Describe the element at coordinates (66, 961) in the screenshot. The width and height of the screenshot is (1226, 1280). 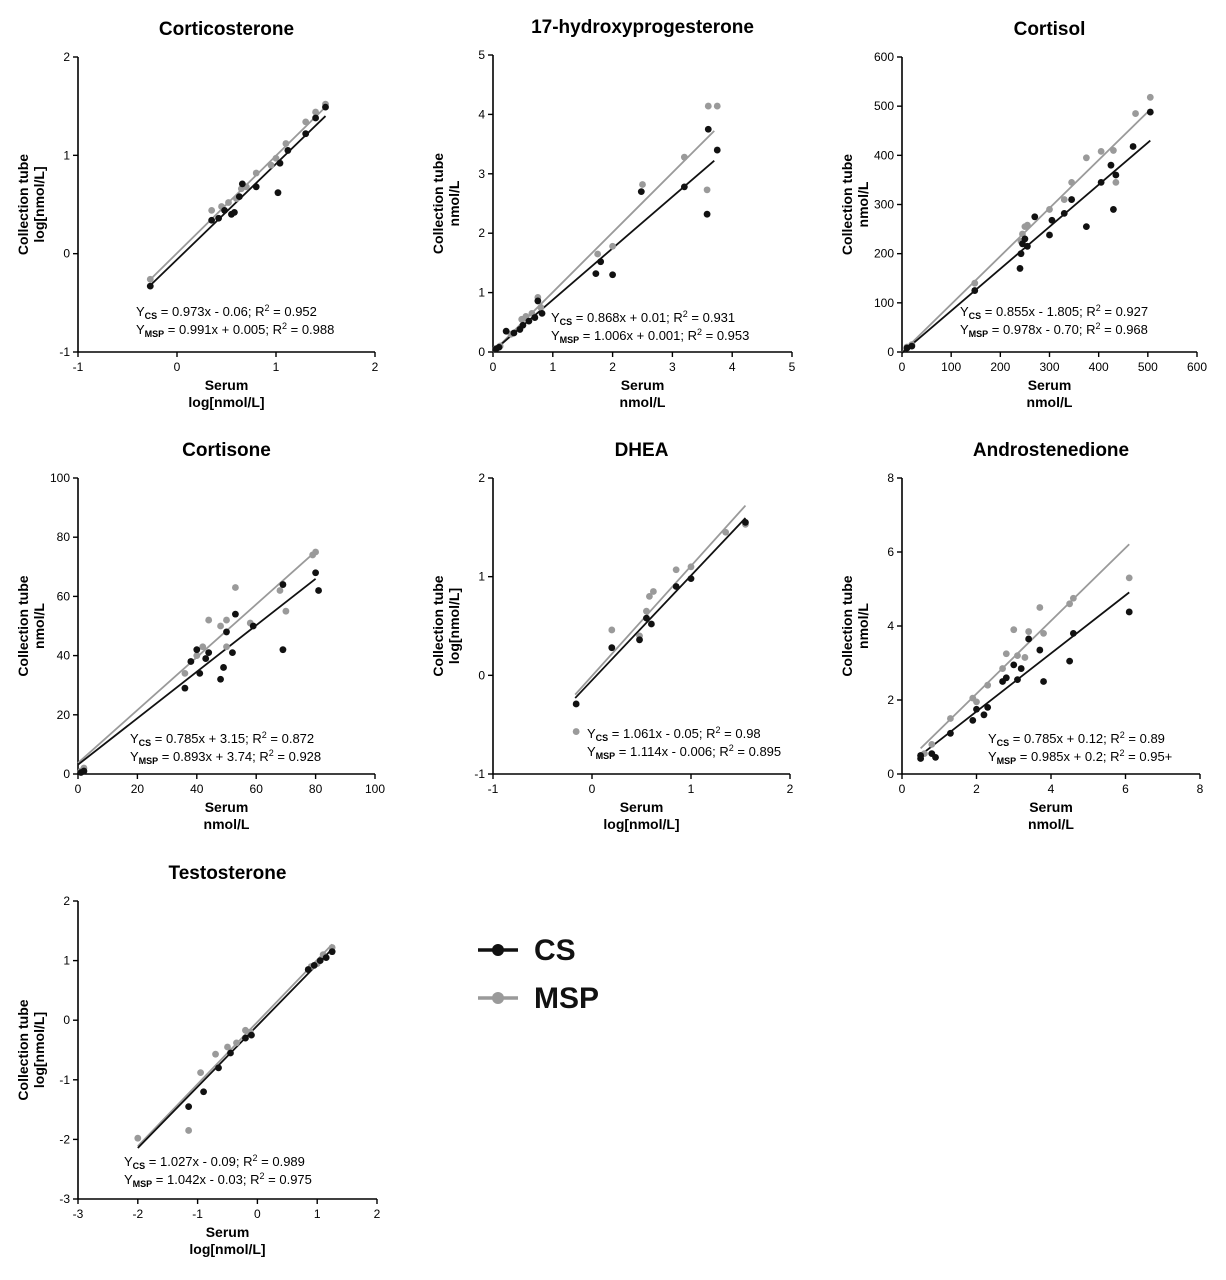
I see `chart-testosterone-y-tick-label: 1` at that location.